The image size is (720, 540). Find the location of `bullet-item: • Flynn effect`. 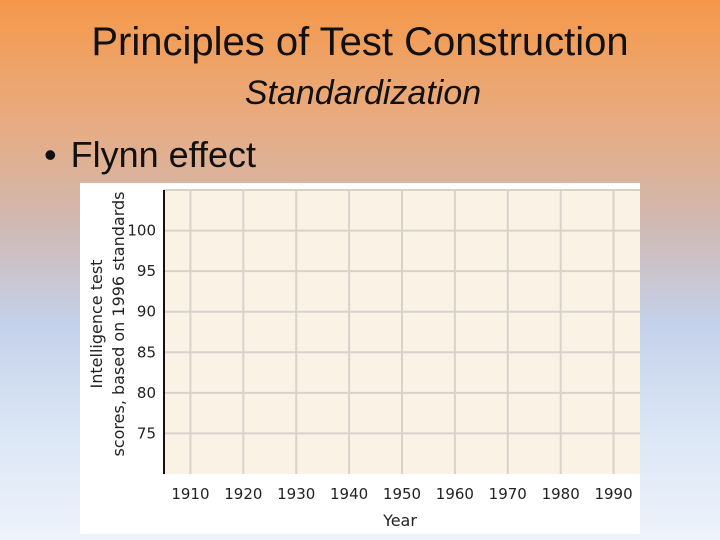

bullet-item: • Flynn effect is located at coordinates (150, 155).